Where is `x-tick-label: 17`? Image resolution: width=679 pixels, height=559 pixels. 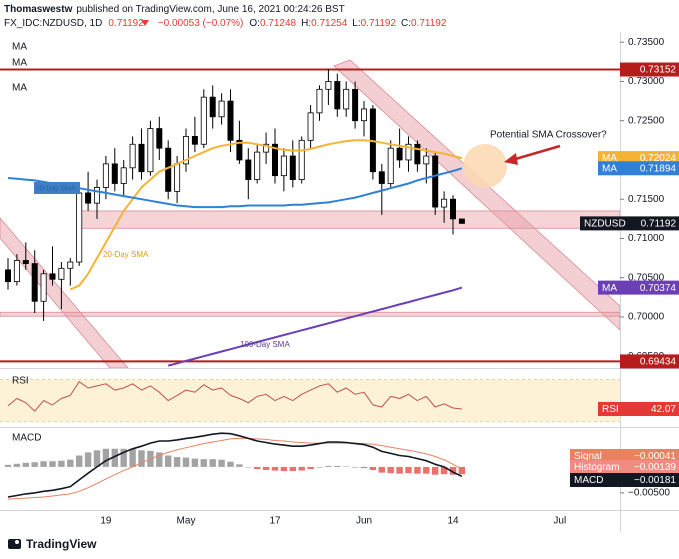
x-tick-label: 17 is located at coordinates (275, 521).